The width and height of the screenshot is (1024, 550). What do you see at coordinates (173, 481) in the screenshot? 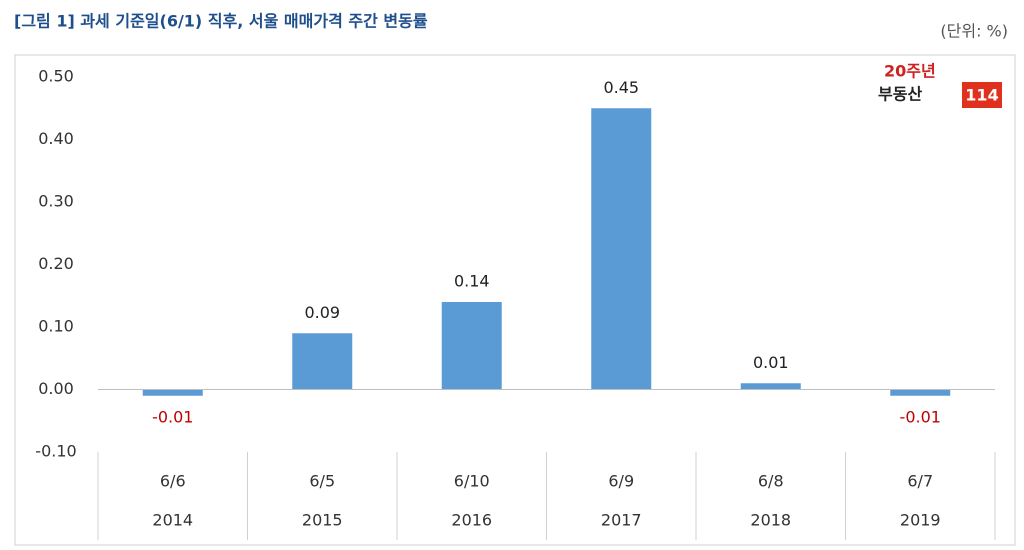
I see `x-tick-label: 6/6` at bounding box center [173, 481].